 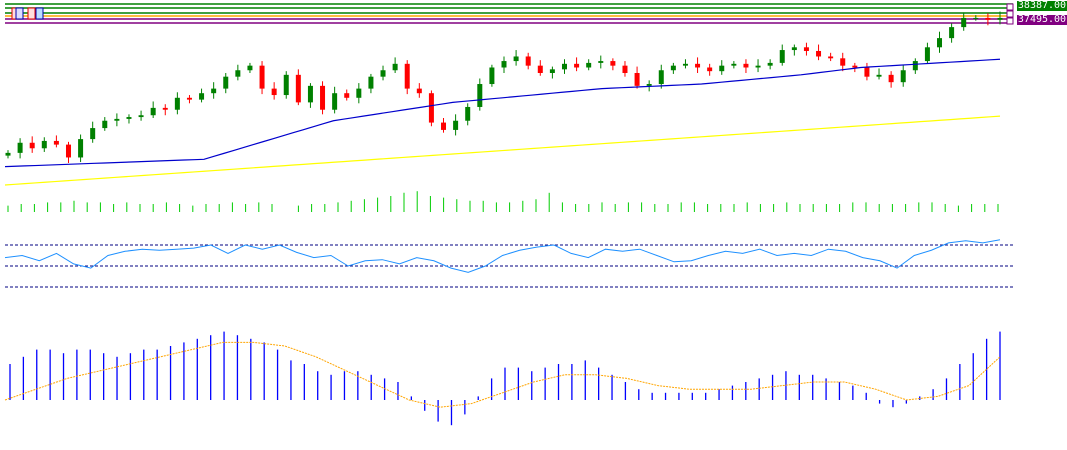 I want to click on price-label-current: 37495.00, so click(x=1042, y=19).